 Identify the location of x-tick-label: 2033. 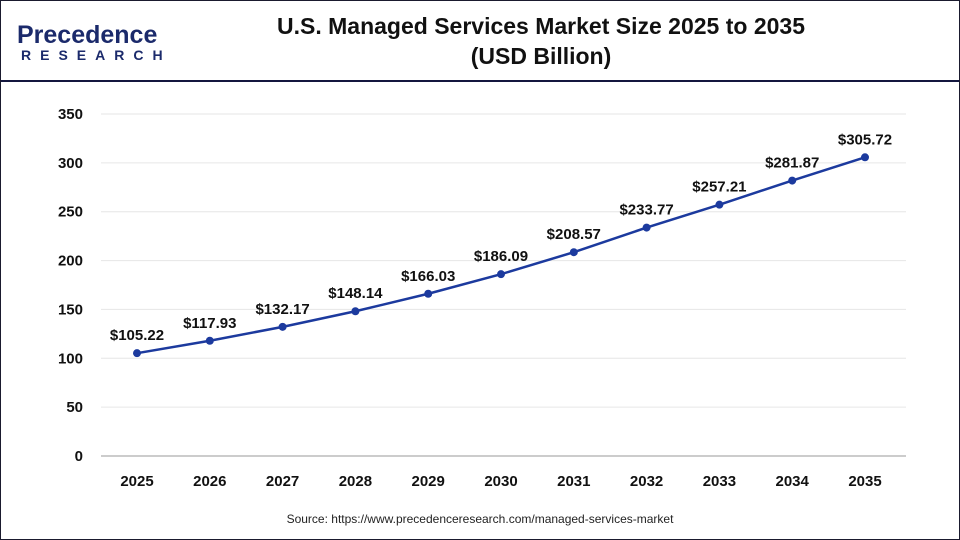
(719, 481).